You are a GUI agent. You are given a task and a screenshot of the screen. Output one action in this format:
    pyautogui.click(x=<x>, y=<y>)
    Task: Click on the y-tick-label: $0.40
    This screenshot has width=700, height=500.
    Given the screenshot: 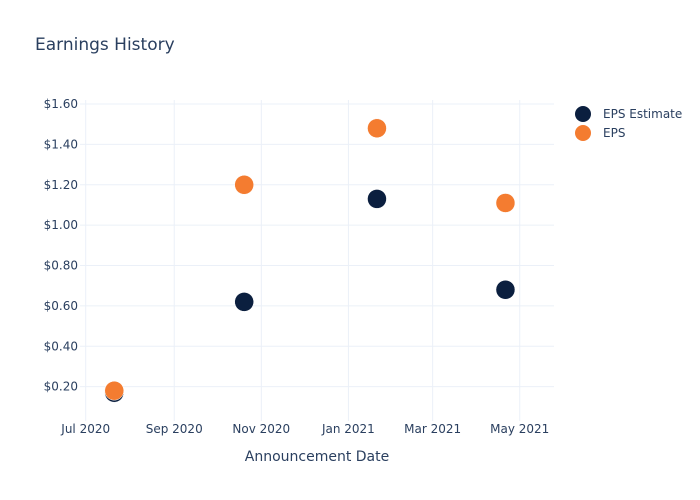 What is the action you would take?
    pyautogui.click(x=61, y=346)
    